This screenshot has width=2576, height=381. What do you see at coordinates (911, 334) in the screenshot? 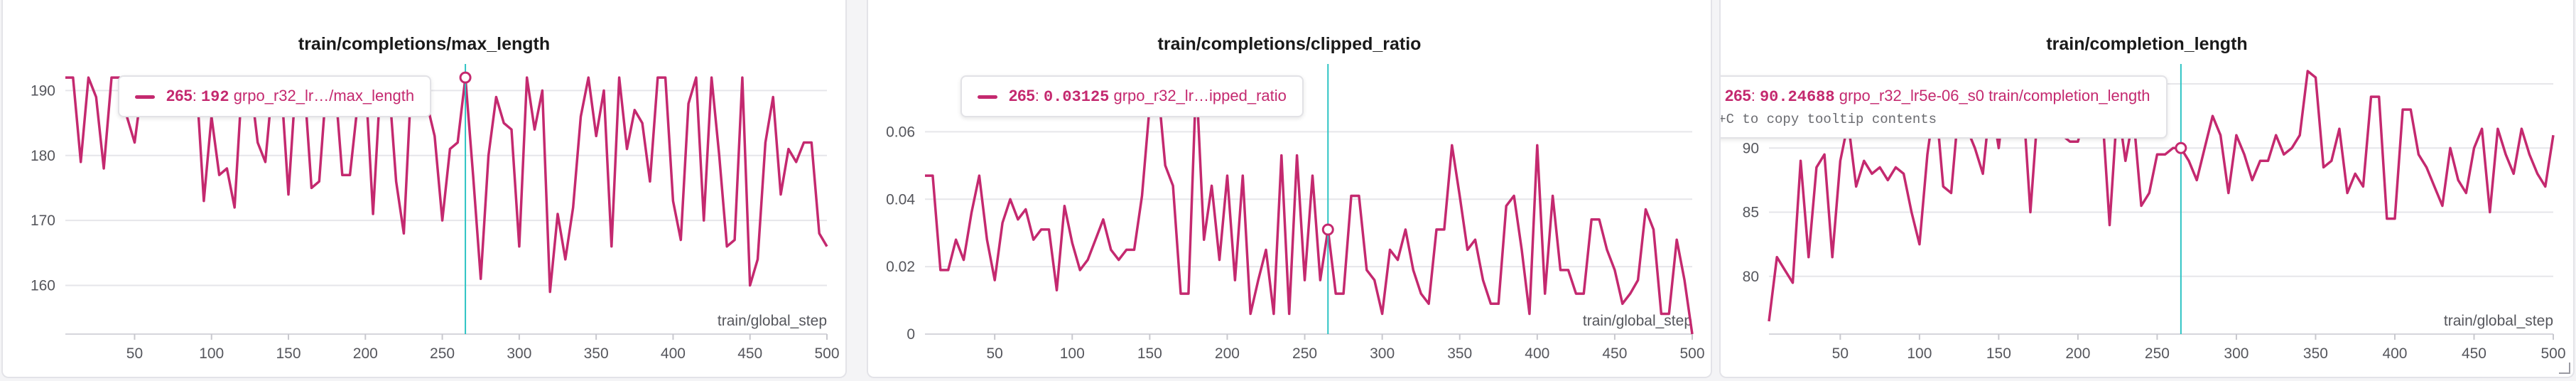
I see `y-tick-label: 0` at bounding box center [911, 334].